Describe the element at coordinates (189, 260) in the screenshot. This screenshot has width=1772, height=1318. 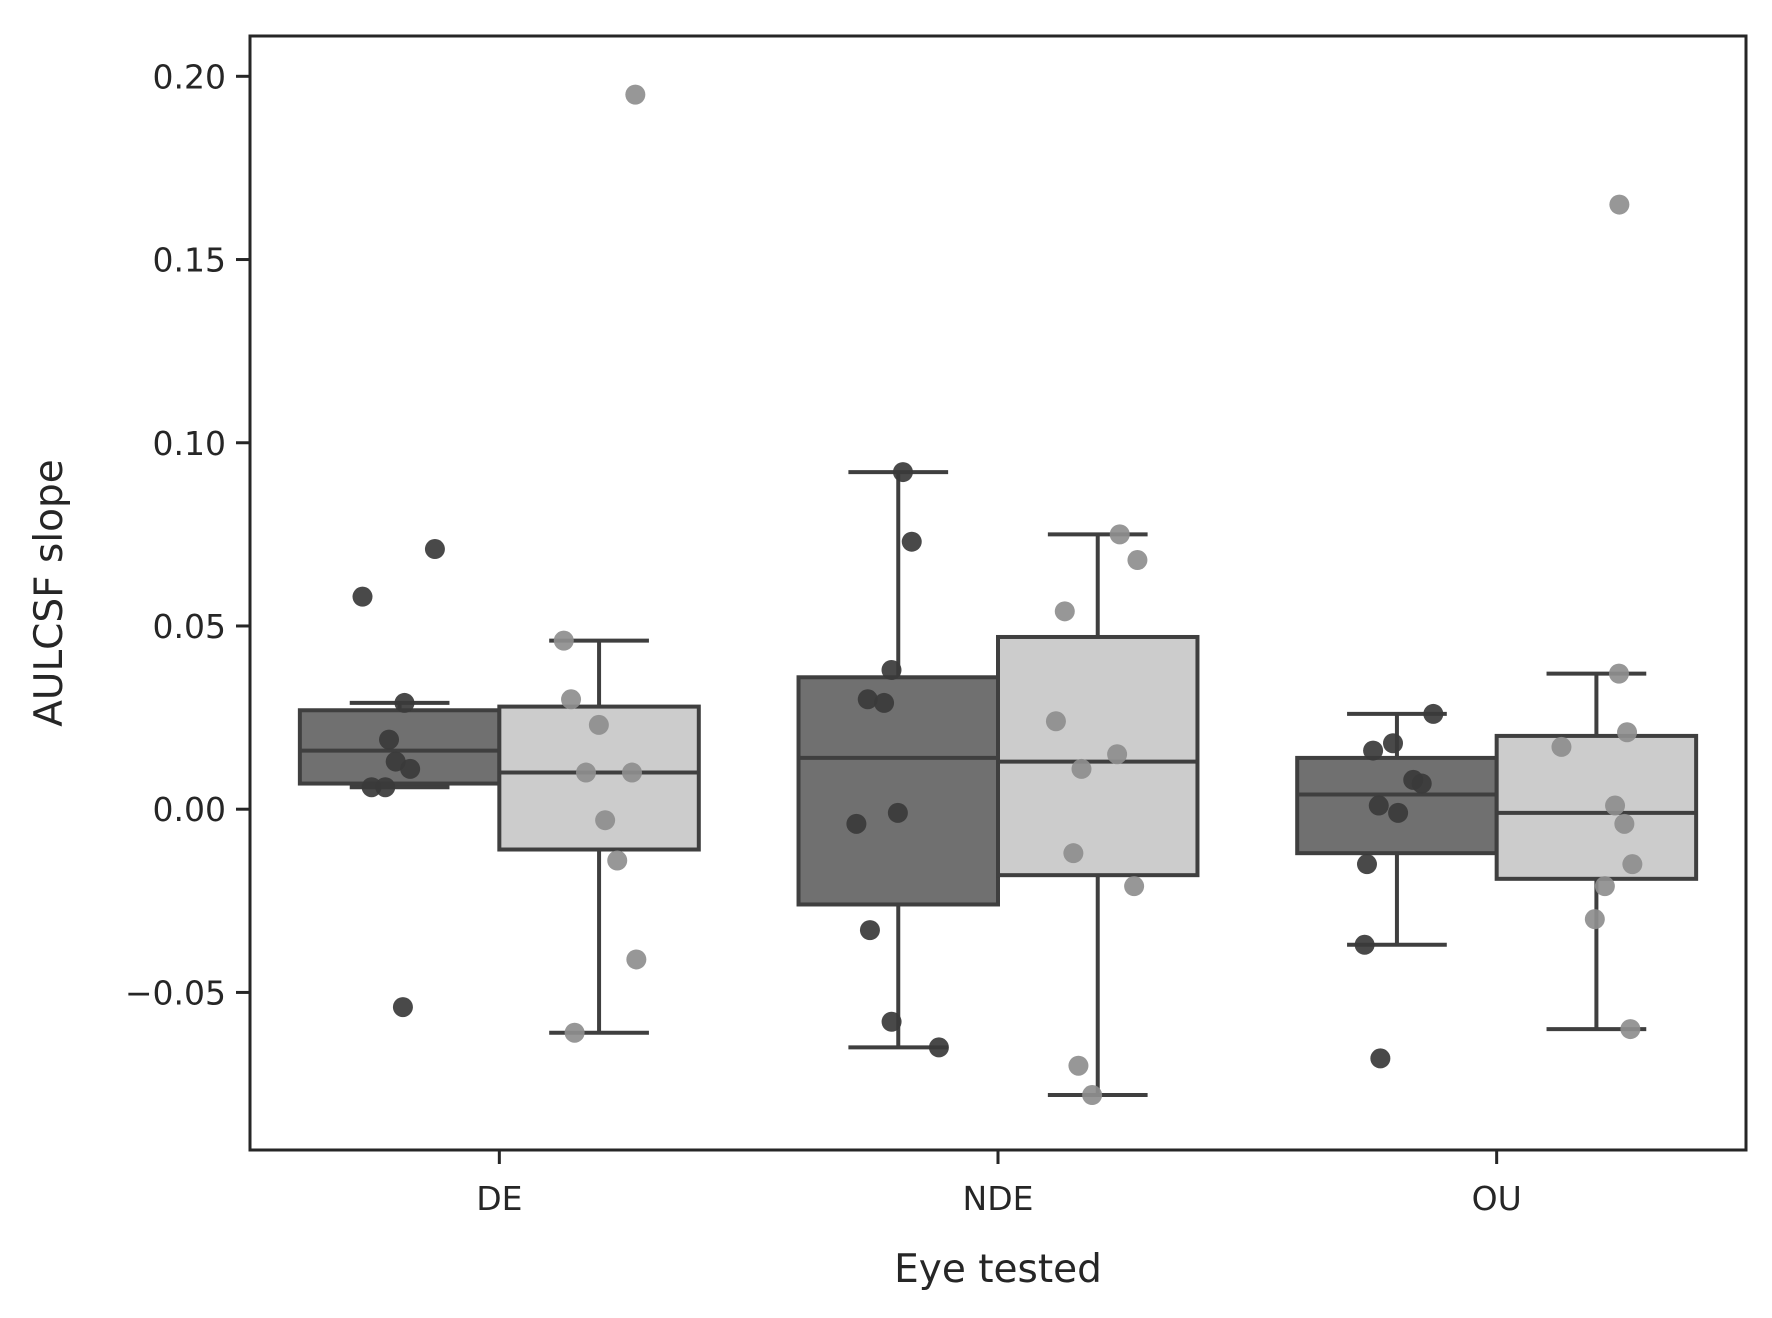
I see `y-tick-label: 0.15` at that location.